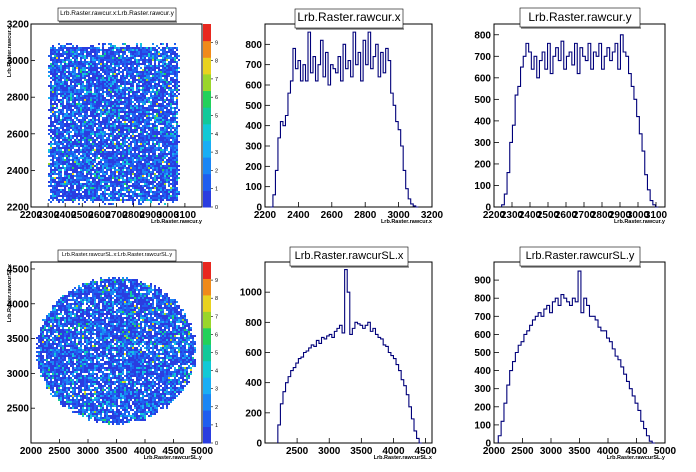 The height and width of the screenshot is (472, 696). I want to click on chart-title: Lrb.Raster.rawcur.x:Lrb.Raster.rawcur.y, so click(117, 13).